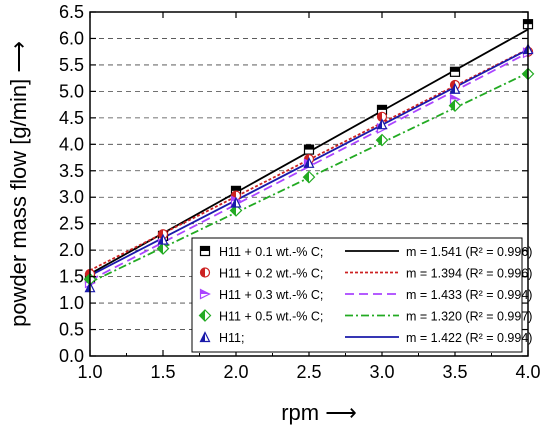  What do you see at coordinates (71, 91) in the screenshot?
I see `y-tick-label: 5.0` at bounding box center [71, 91].